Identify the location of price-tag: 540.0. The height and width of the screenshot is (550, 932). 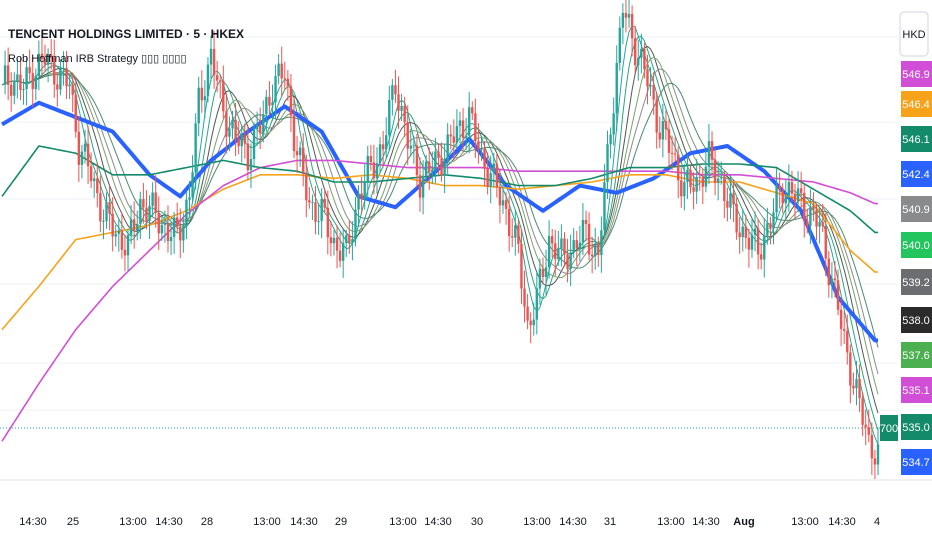
(916, 245).